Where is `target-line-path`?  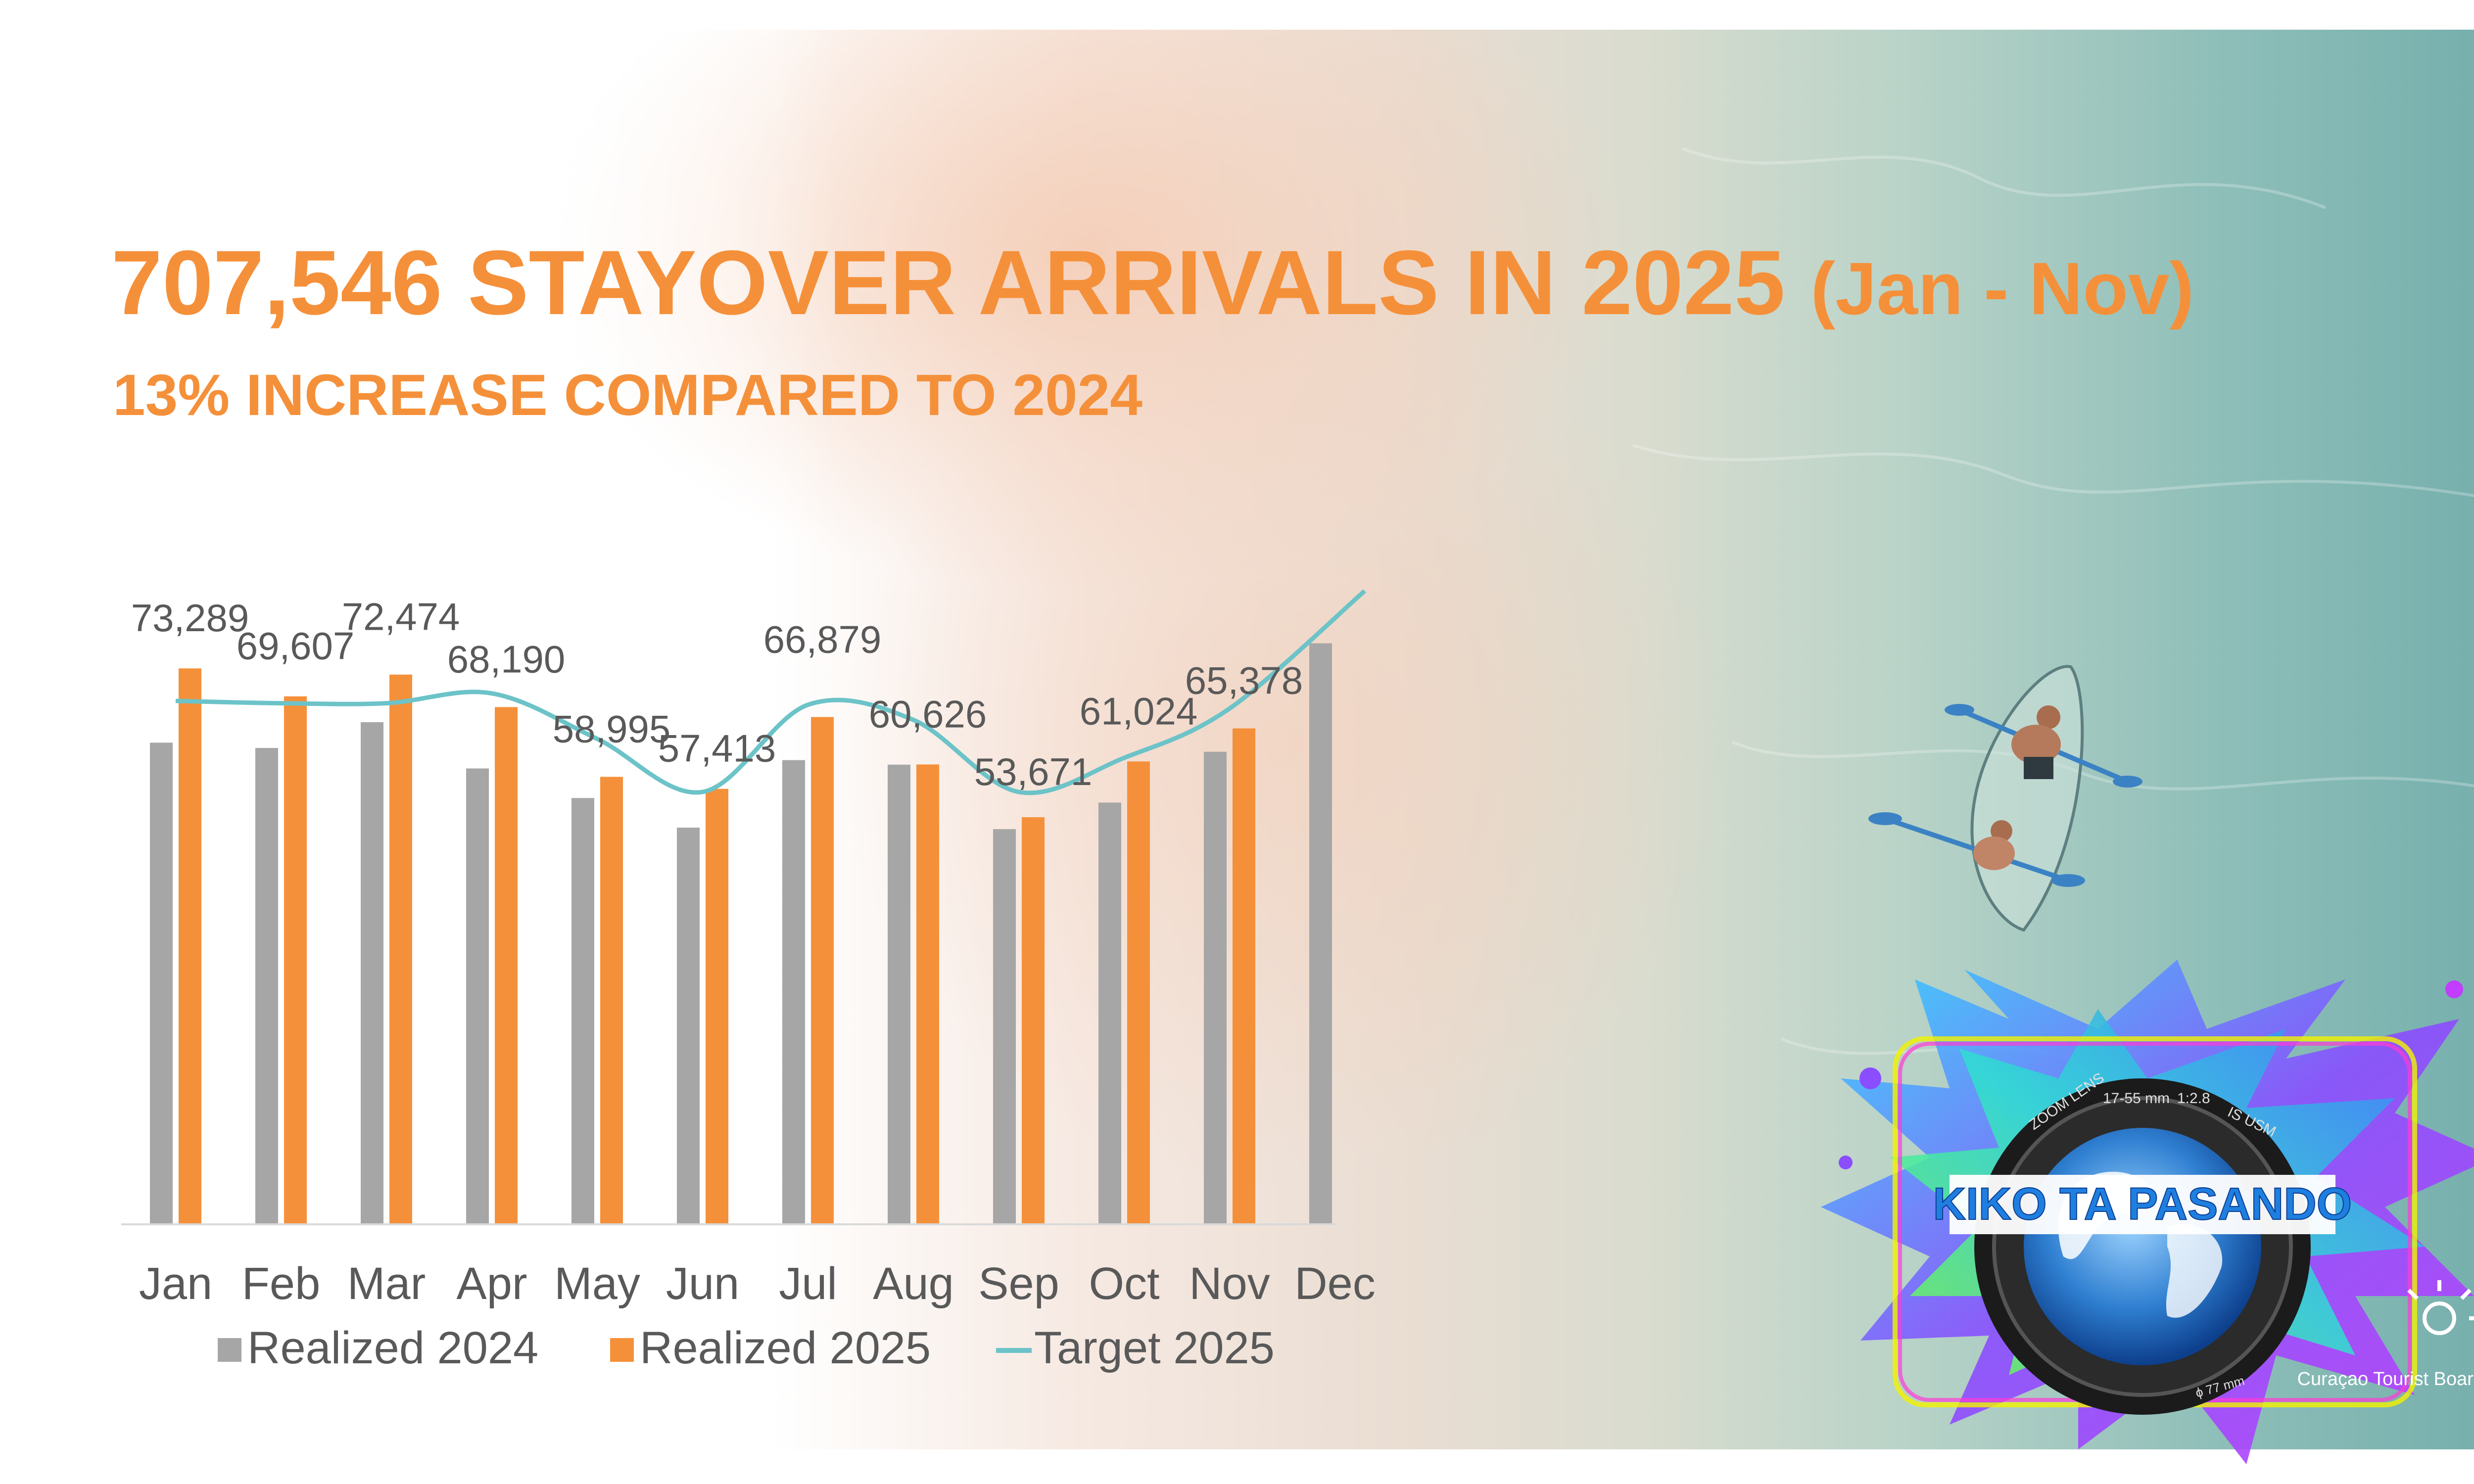
target-line-path is located at coordinates (770, 692).